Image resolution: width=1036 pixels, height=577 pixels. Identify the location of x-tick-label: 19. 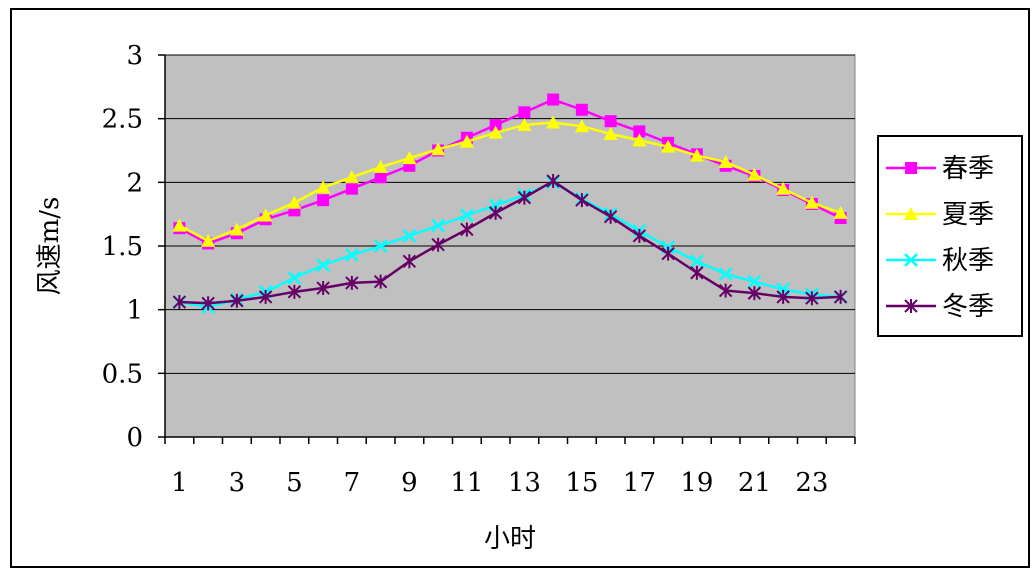
(696, 483).